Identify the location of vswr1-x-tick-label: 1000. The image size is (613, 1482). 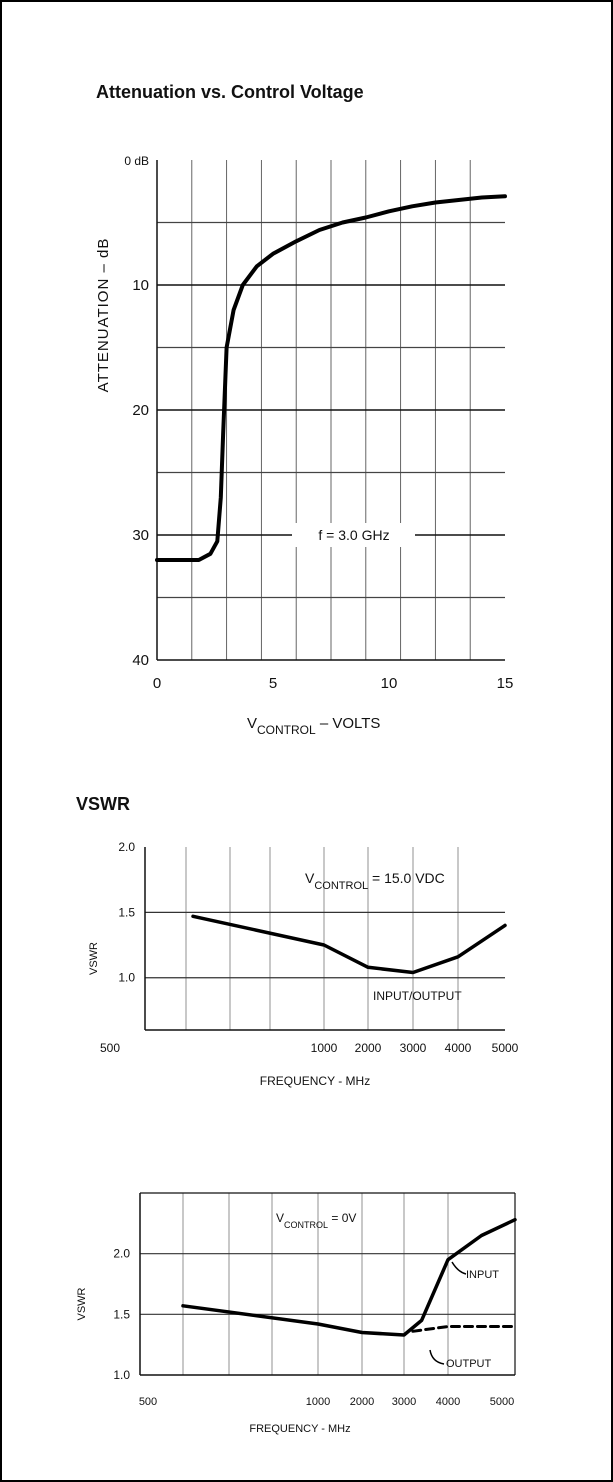
(324, 1048).